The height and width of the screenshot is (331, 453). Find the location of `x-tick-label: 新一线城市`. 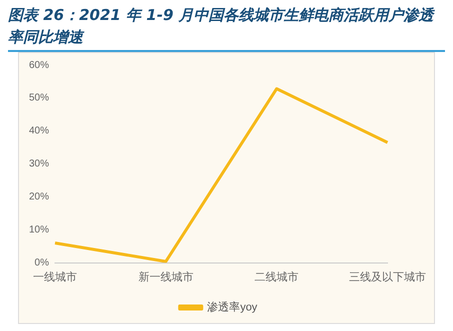

x-tick-label: 新一线城市 is located at coordinates (166, 277).